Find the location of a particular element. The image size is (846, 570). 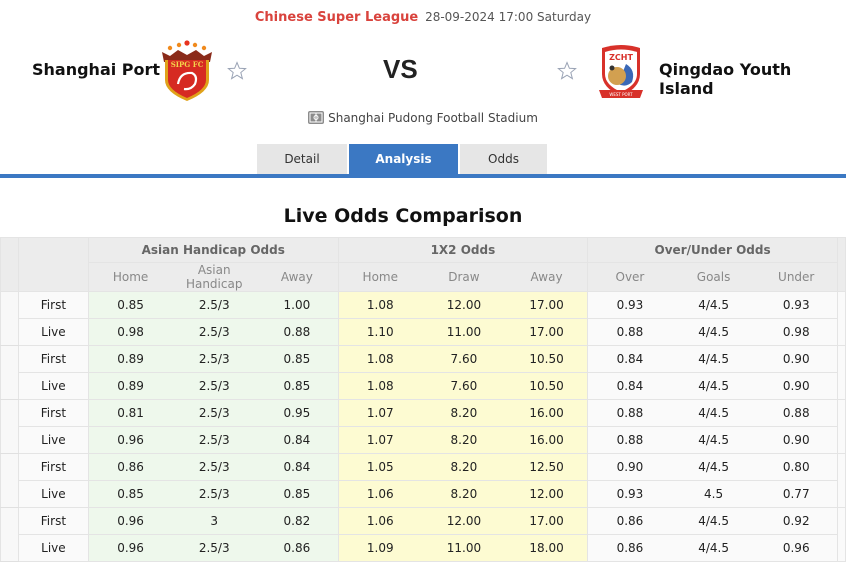

tab-odds: Odds is located at coordinates (503, 159).